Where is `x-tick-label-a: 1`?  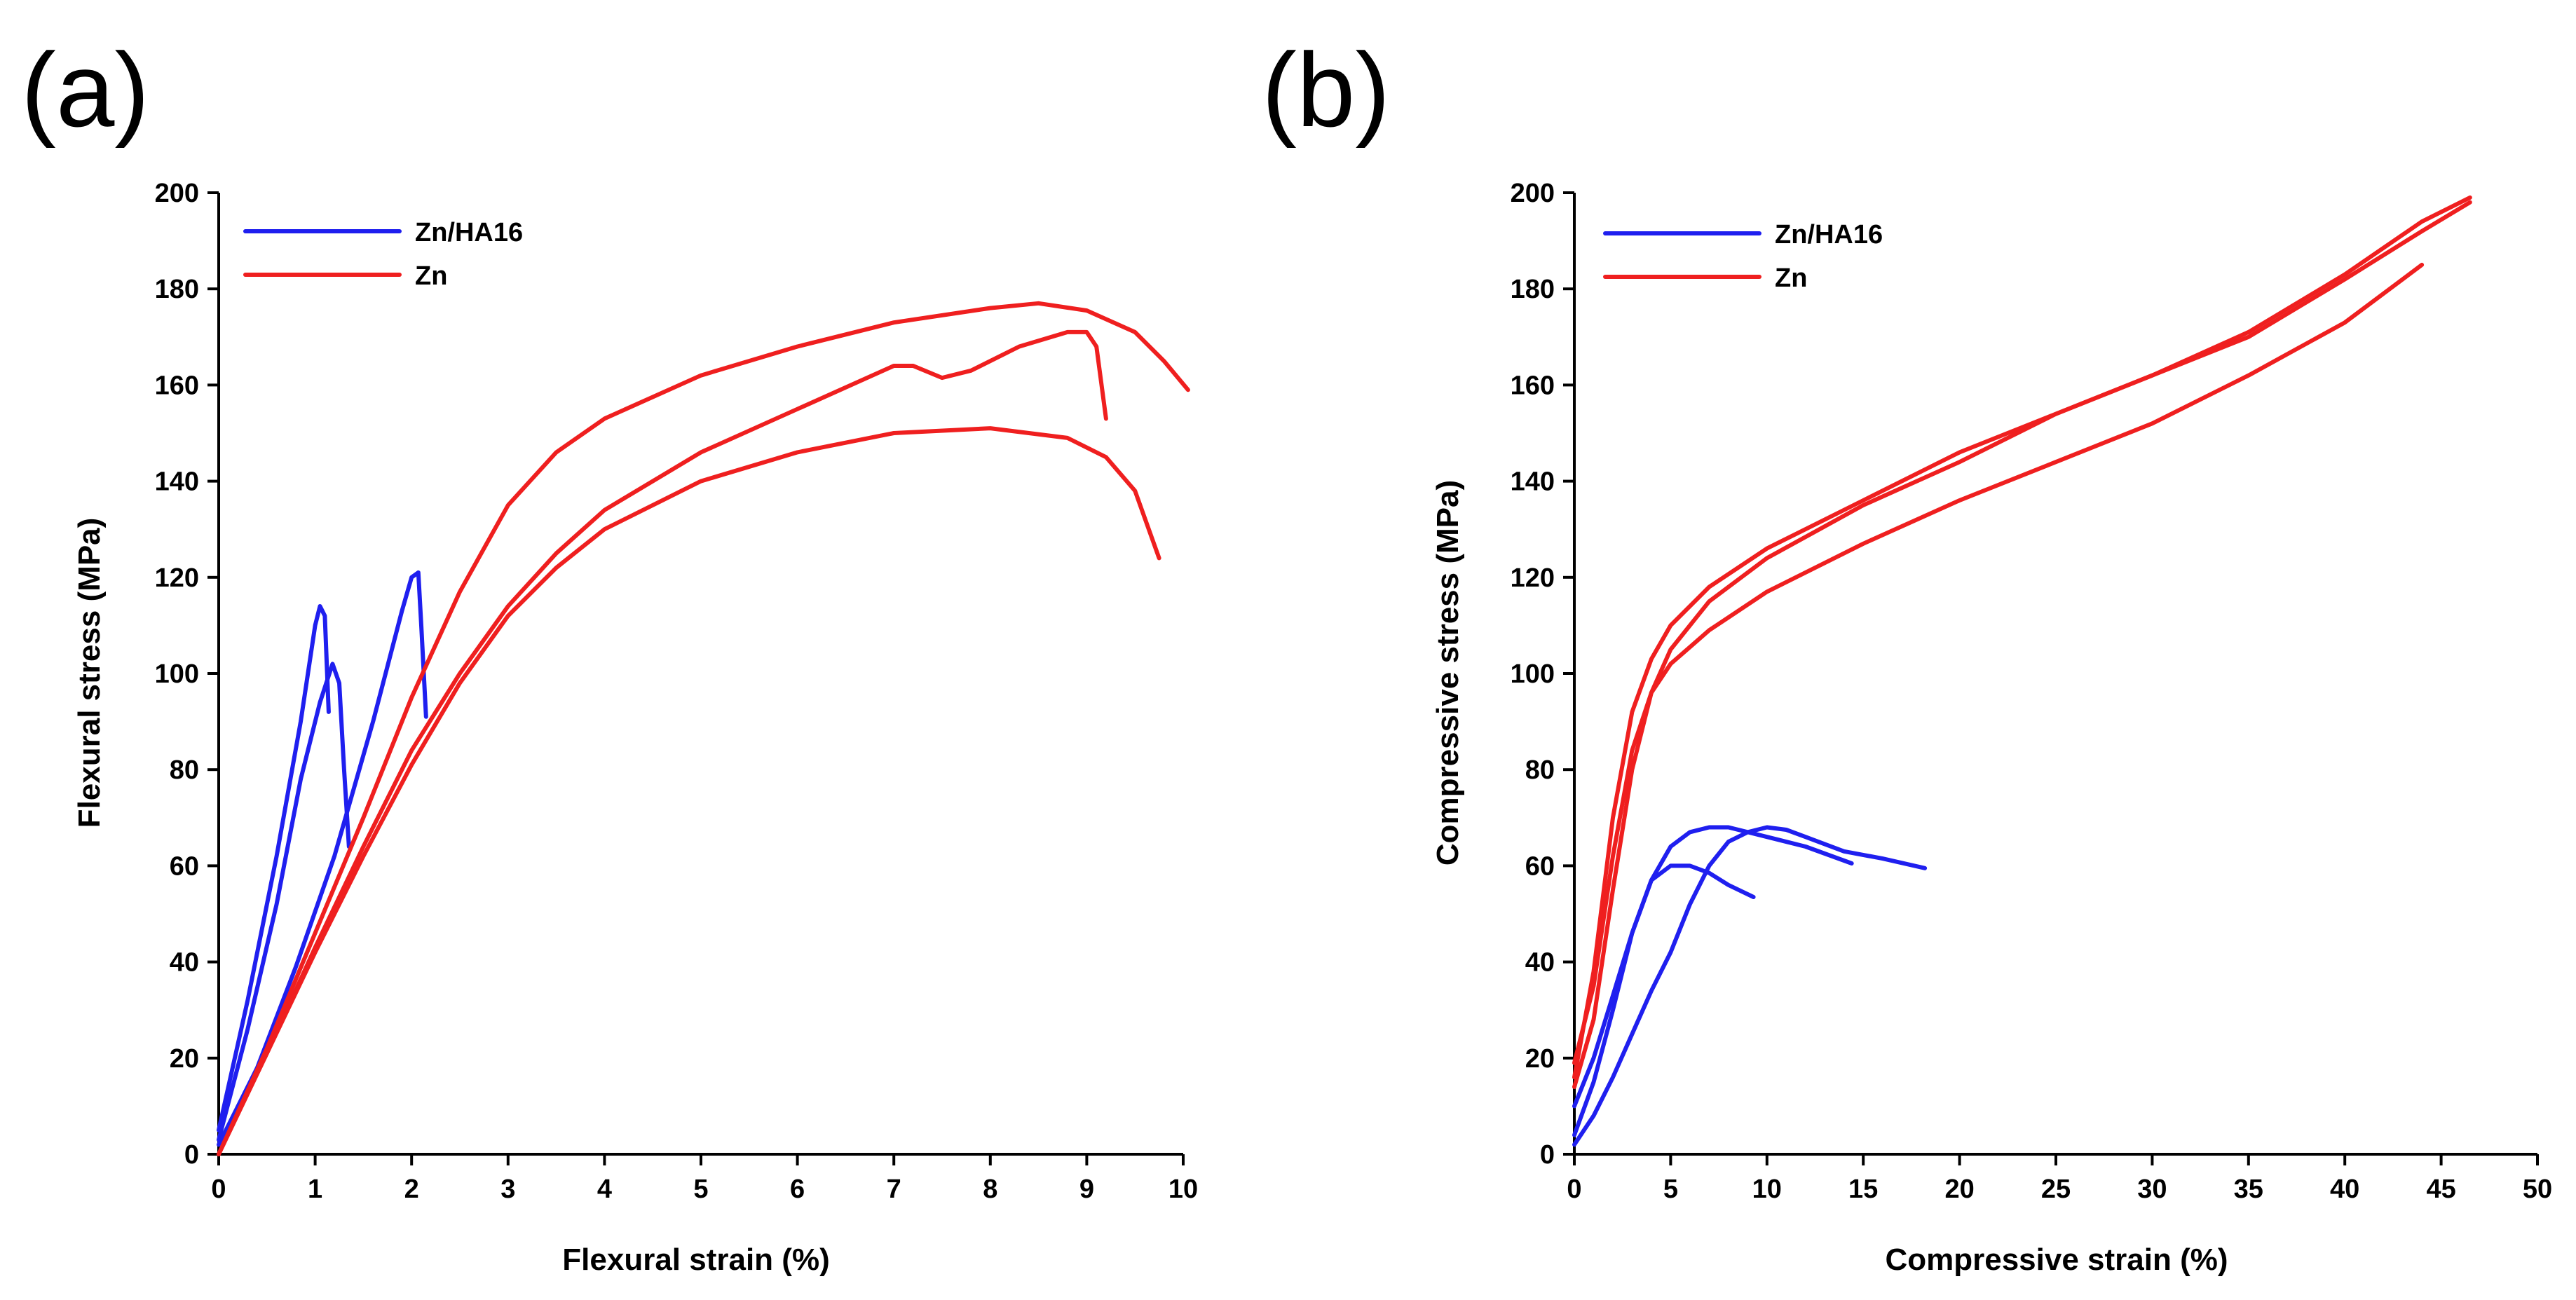
x-tick-label-a: 1 is located at coordinates (315, 1189).